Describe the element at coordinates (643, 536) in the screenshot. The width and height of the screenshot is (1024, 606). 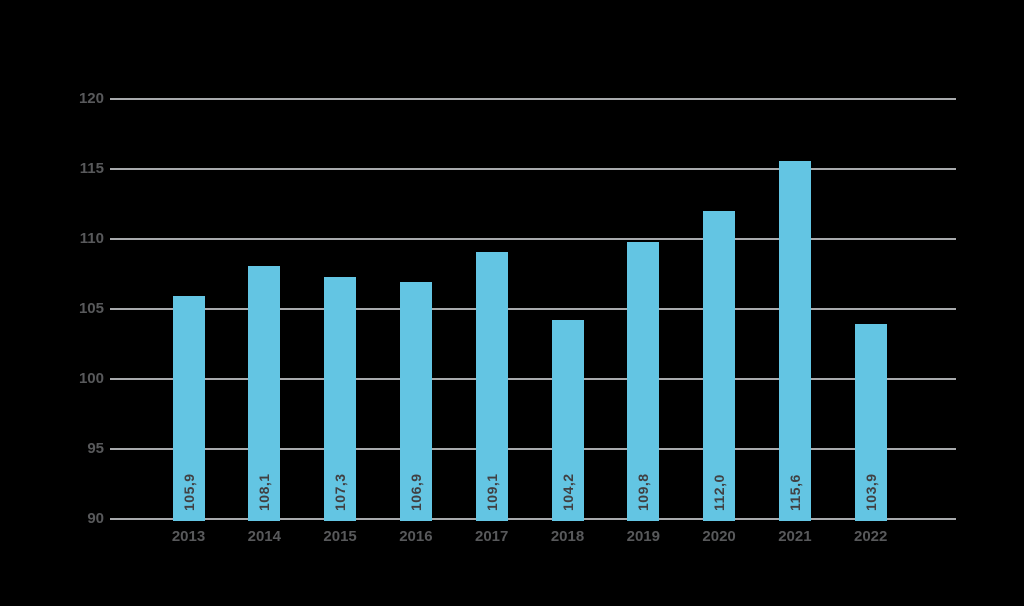
I see `x-tick-label-2019: 2019` at that location.